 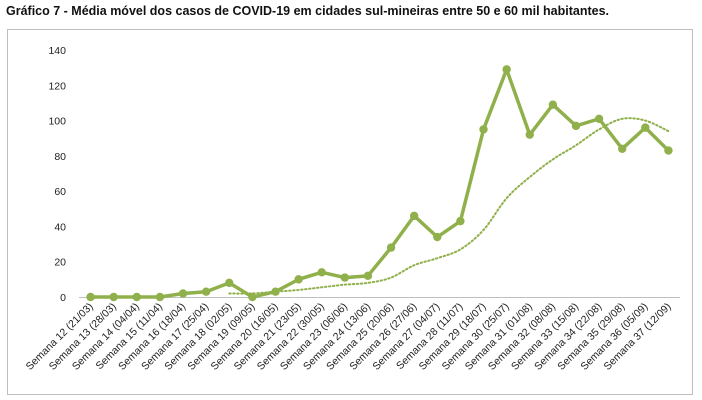 What do you see at coordinates (60, 263) in the screenshot?
I see `y-tick-label: 20` at bounding box center [60, 263].